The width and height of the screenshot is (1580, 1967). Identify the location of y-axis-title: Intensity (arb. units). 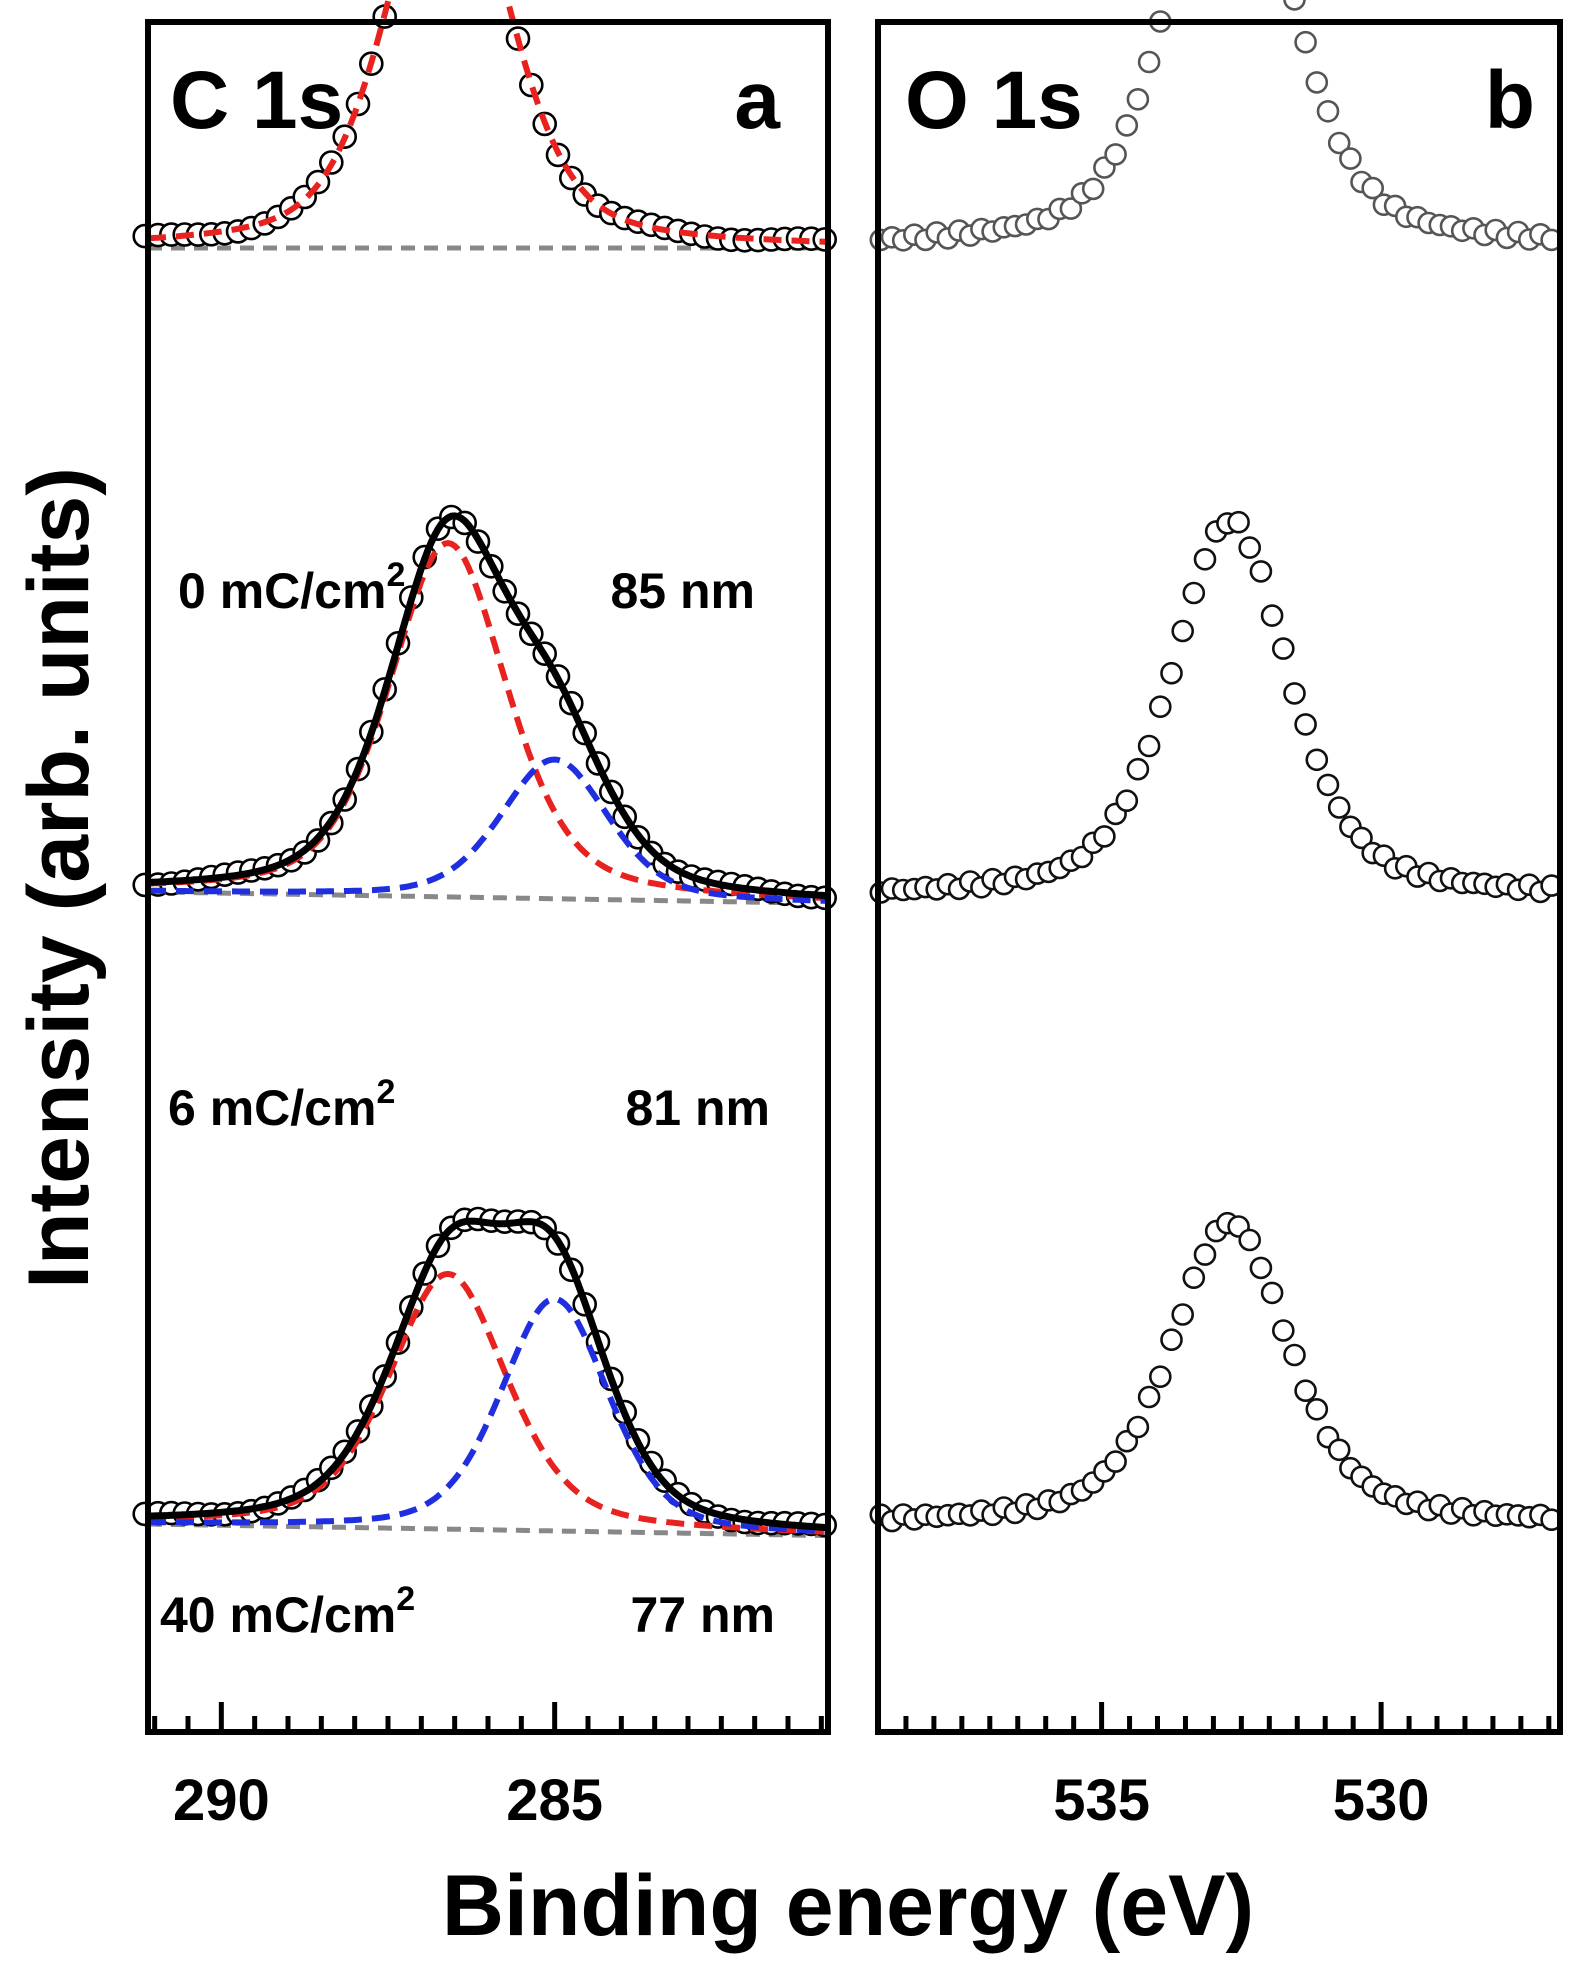
(59, 878).